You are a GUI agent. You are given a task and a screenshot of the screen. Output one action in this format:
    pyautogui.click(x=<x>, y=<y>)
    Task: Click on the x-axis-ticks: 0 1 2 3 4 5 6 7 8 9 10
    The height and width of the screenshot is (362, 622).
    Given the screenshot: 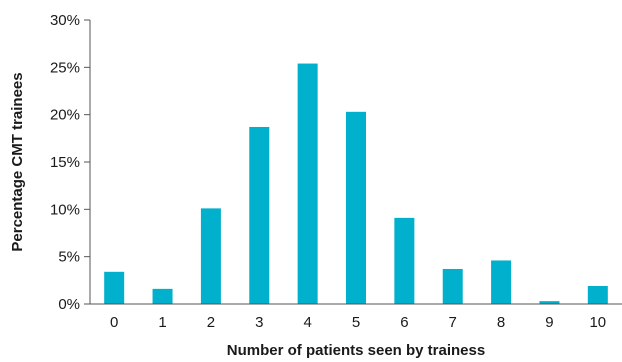 What is the action you would take?
    pyautogui.click(x=358, y=322)
    